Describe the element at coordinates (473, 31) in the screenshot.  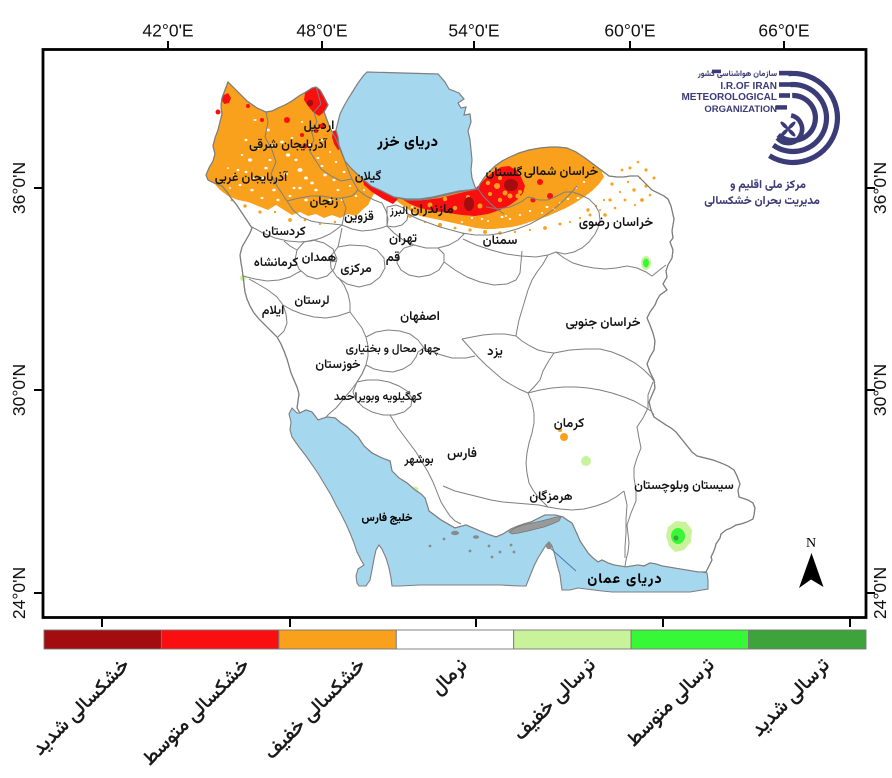
I see `svg-text: 54°0'E` at that location.